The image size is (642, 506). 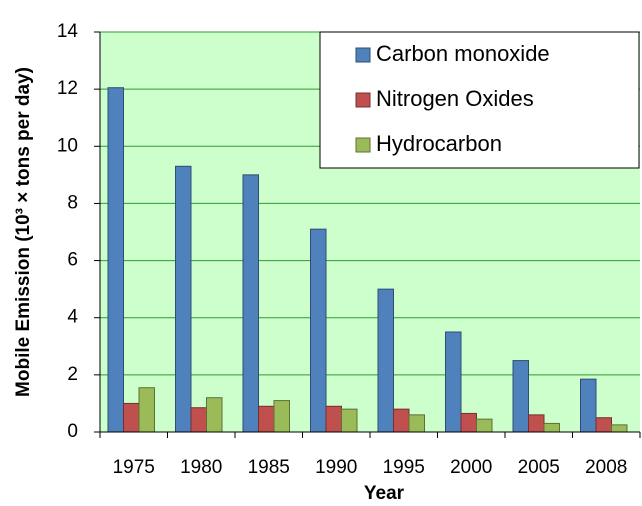 What do you see at coordinates (201, 467) in the screenshot?
I see `x-tick-label: 1980` at bounding box center [201, 467].